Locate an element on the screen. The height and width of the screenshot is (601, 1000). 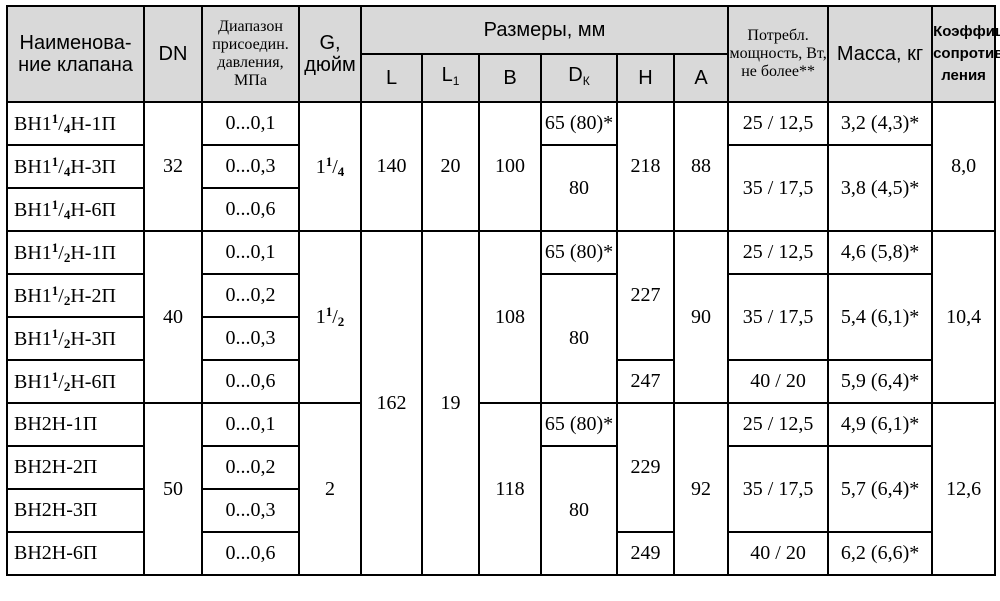
header-g-inch: G, дюйм is located at coordinates (330, 54).